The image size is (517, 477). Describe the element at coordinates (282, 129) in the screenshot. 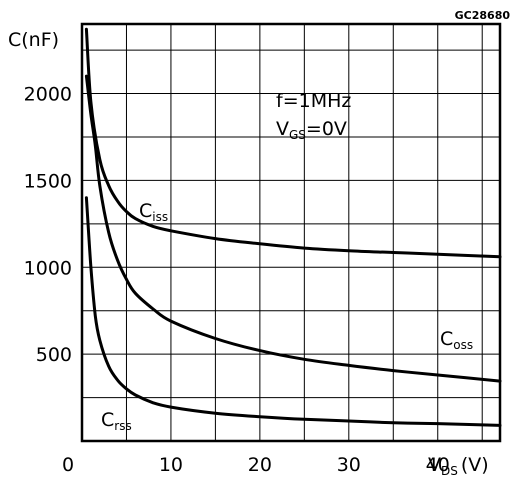

I see `condition-vgs-main: V` at that location.